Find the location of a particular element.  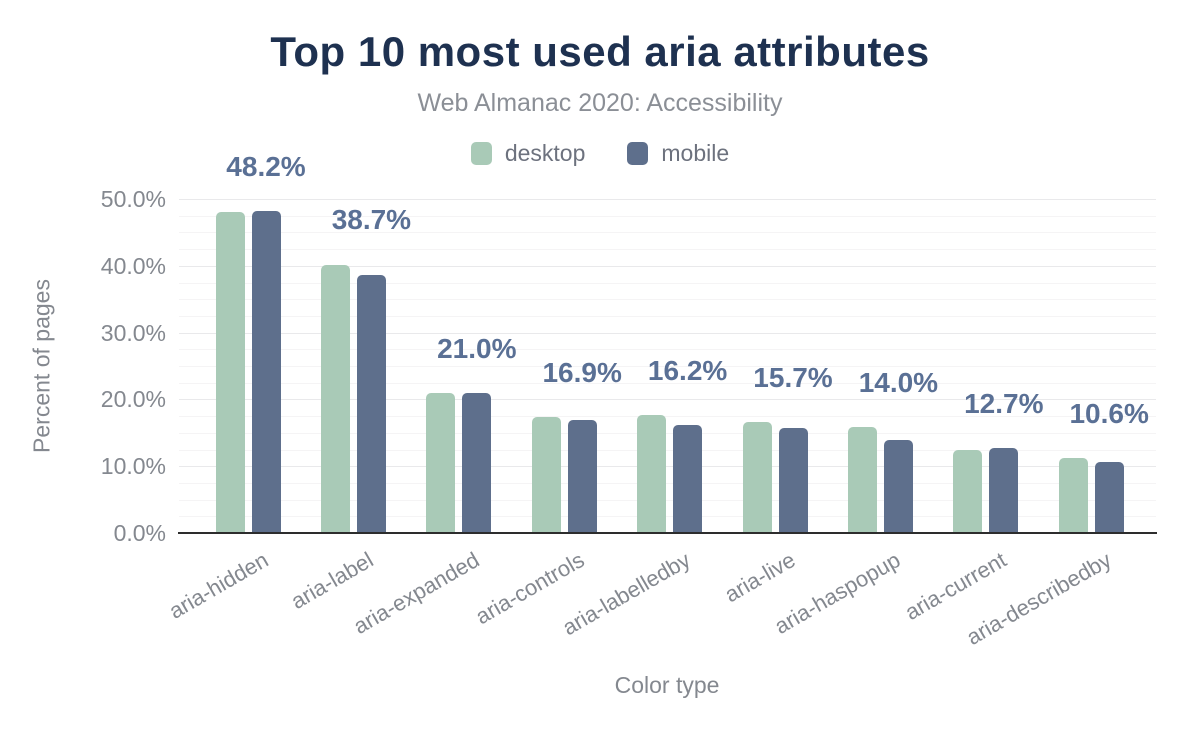

bar-desktop-aria-current is located at coordinates (968, 491).